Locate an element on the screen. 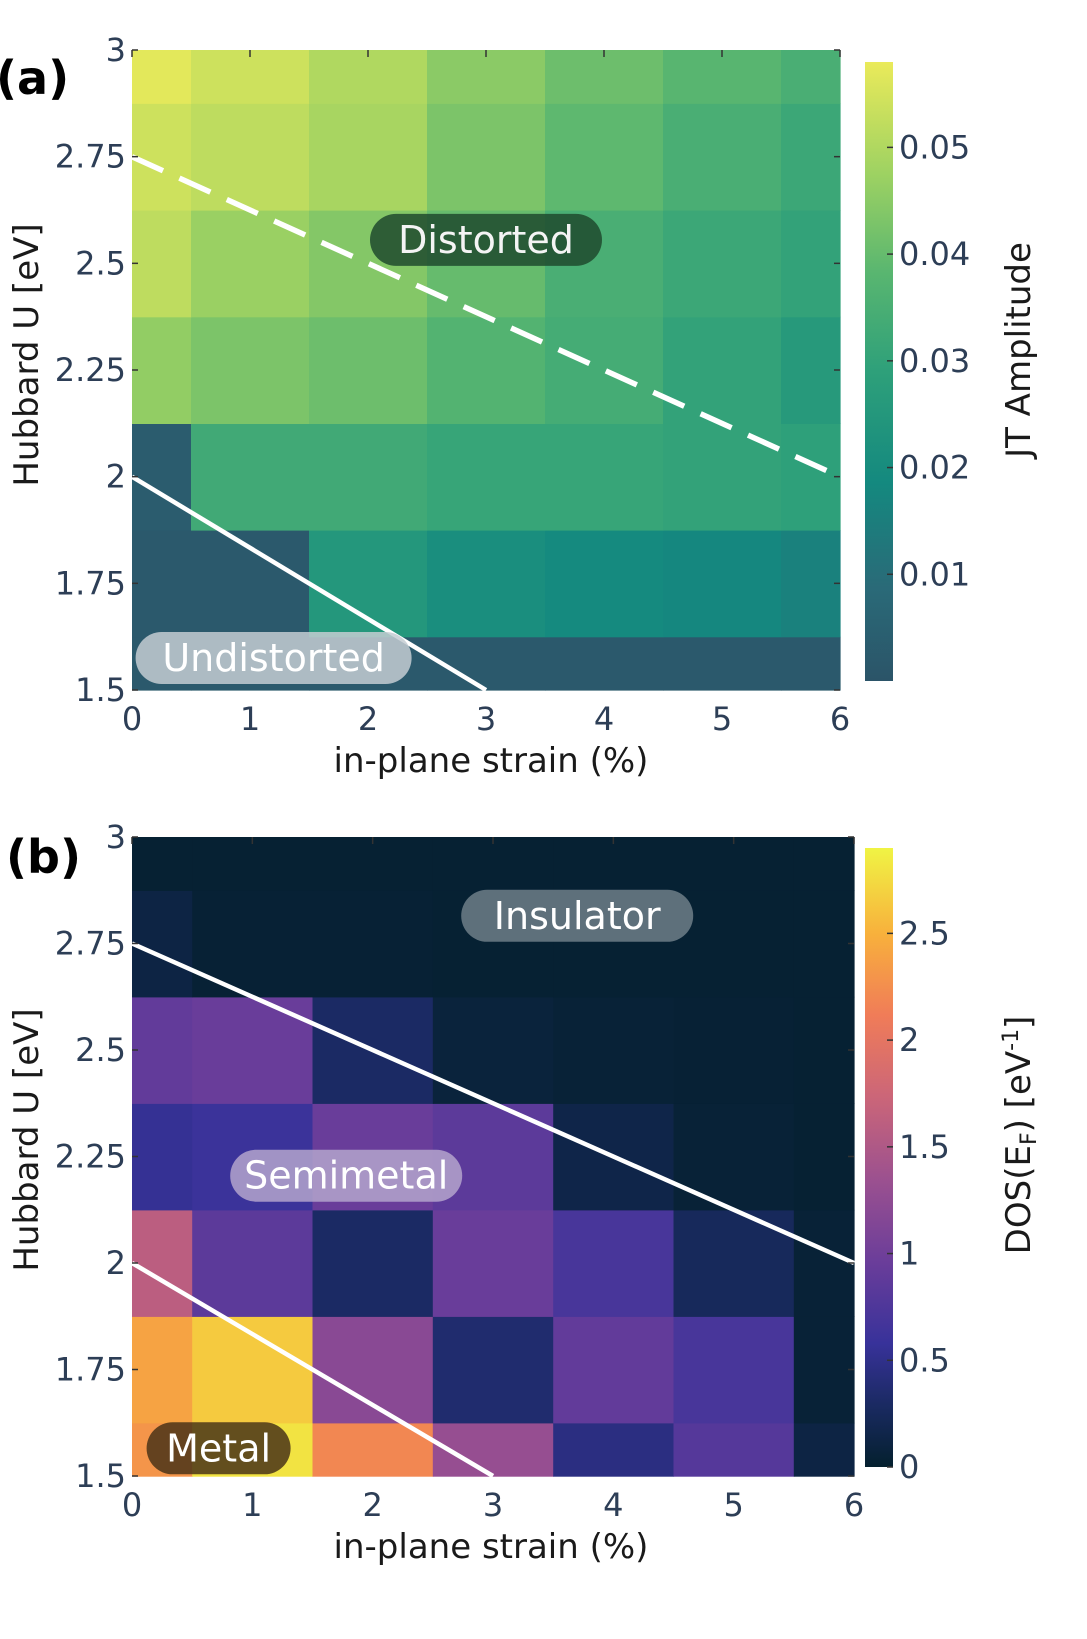 This screenshot has width=1087, height=1639. cb-label-end: ] is located at coordinates (1019, 1022).